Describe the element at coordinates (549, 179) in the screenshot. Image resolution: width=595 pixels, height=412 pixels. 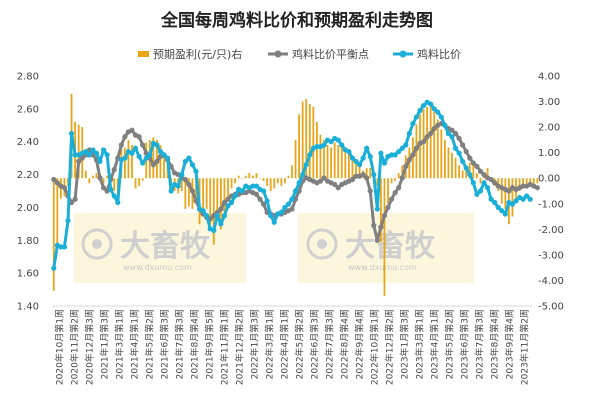
I see `y-right-tick-label: 0.00` at that location.